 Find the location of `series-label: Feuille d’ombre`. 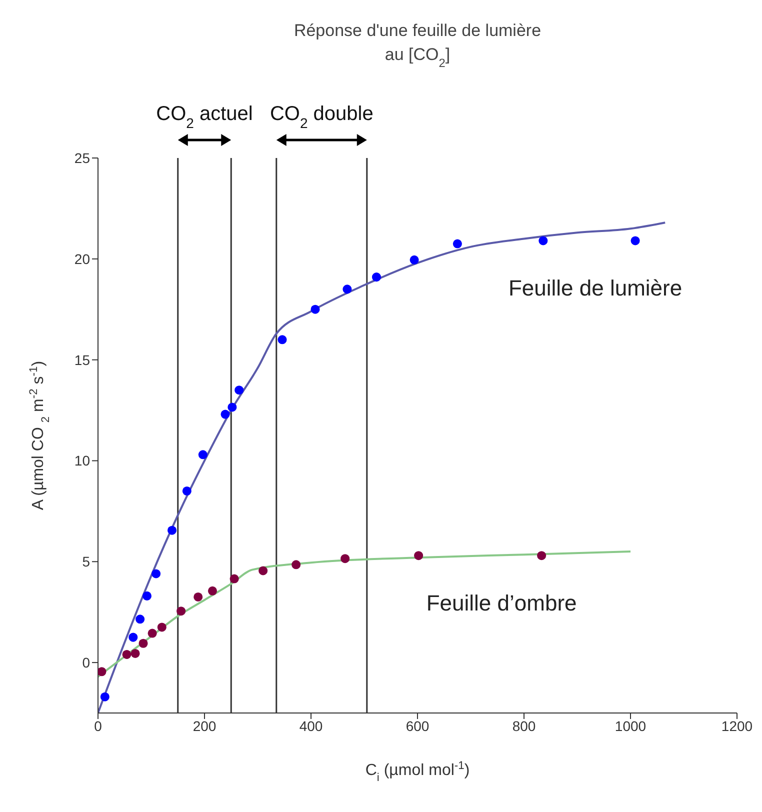

series-label: Feuille d’ombre is located at coordinates (501, 603).